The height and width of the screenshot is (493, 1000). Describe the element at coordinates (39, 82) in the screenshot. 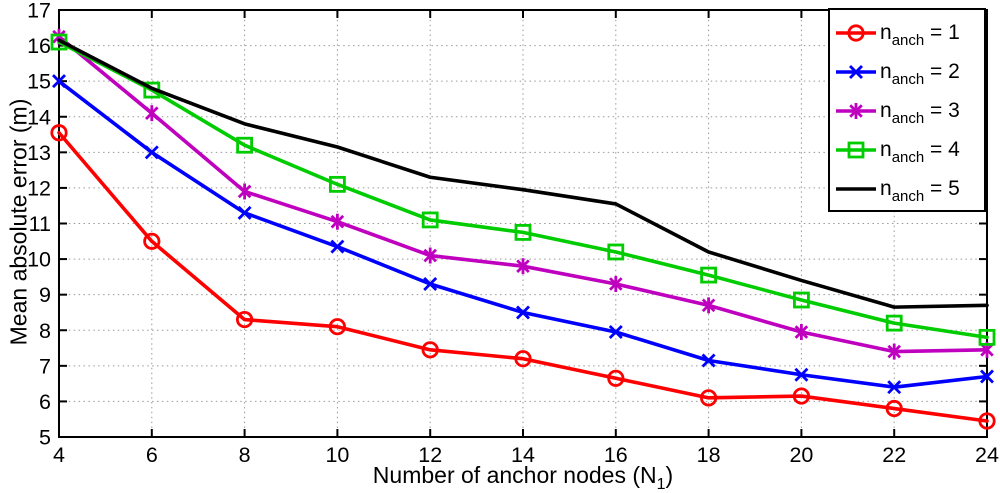

I see `y-tick-label: 15` at that location.